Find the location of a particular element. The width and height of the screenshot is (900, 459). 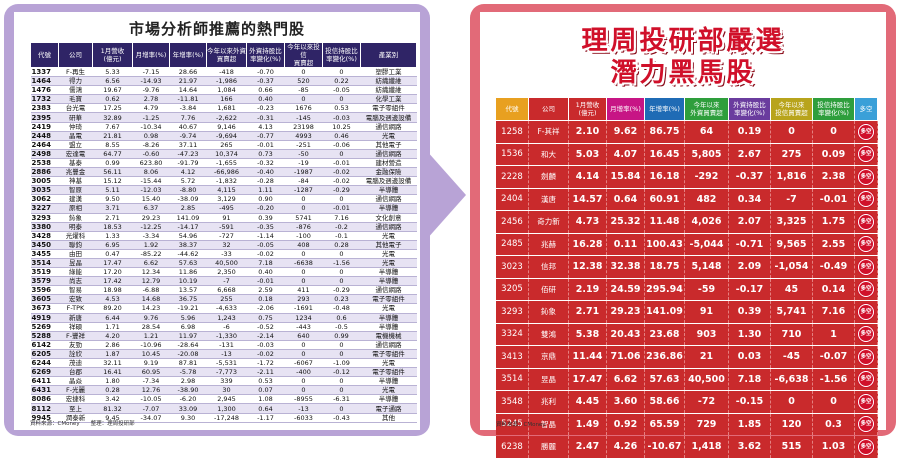

table-cell: 64.77 is located at coordinates (112, 154).